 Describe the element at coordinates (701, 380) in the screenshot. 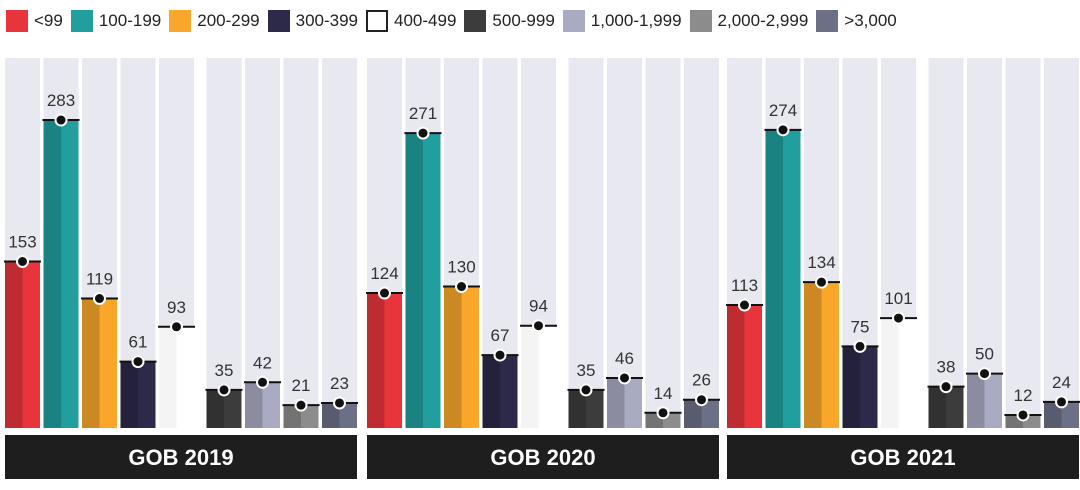

I see `data-label: 26` at that location.